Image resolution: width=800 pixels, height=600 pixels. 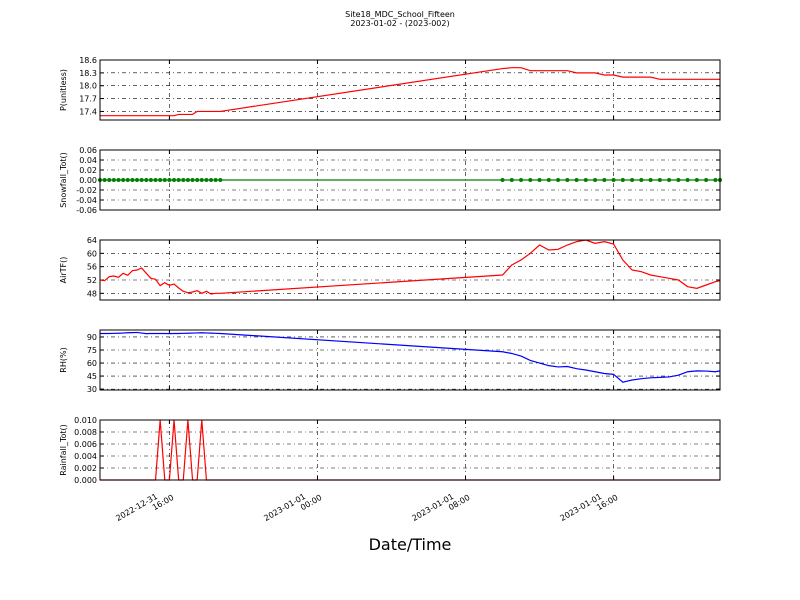 What do you see at coordinates (63, 359) in the screenshot?
I see `y-axis-label: RH(%)` at bounding box center [63, 359].